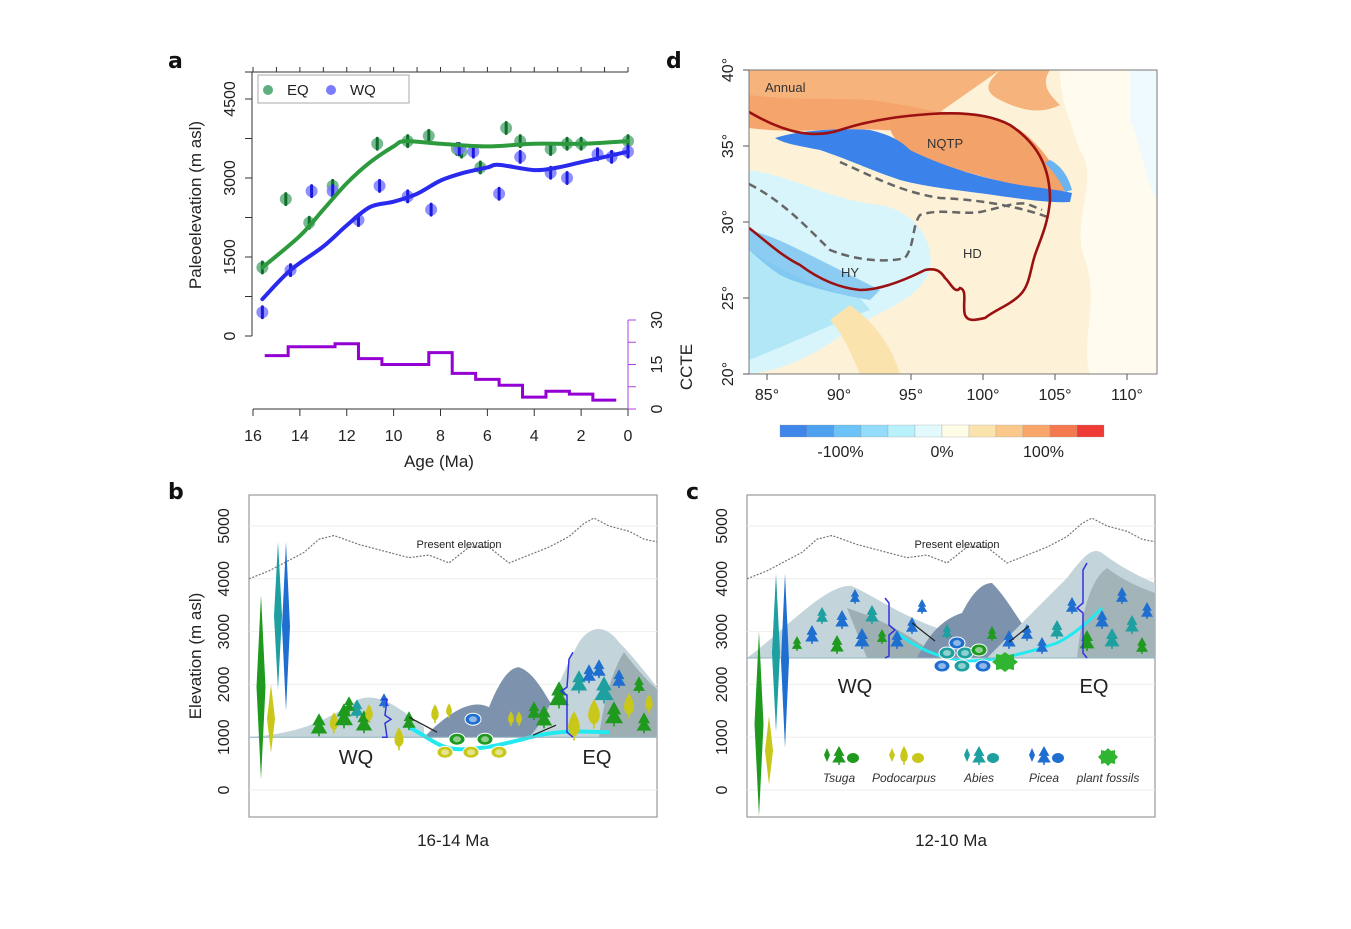 This screenshot has width=1351, height=929. What do you see at coordinates (962, 666) in the screenshot?
I see `pollen-abies-inner` at bounding box center [962, 666].